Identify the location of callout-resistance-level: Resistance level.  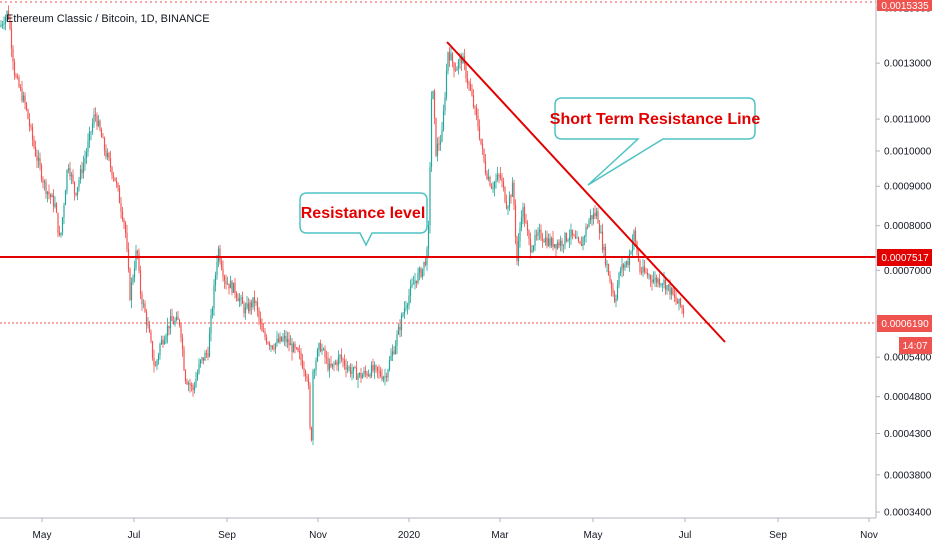
(363, 219).